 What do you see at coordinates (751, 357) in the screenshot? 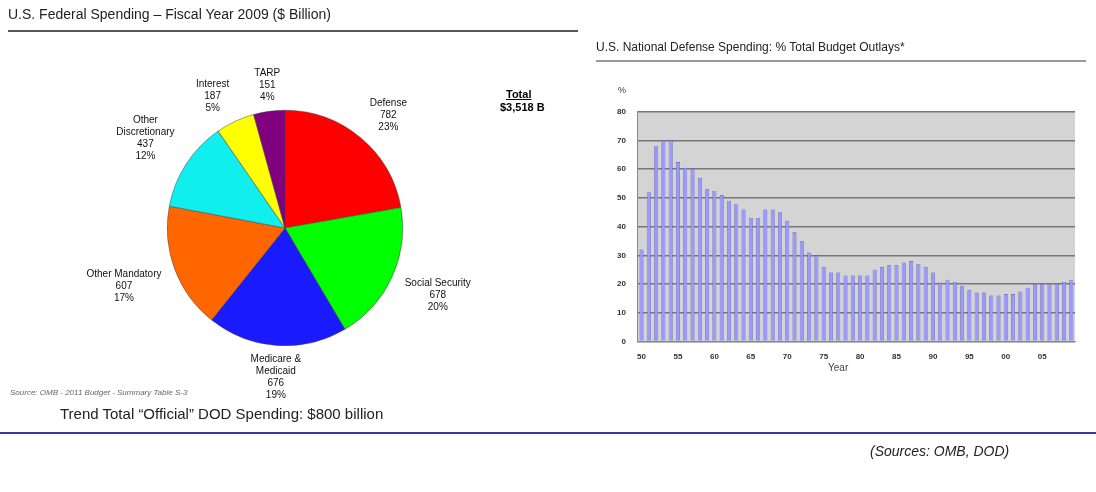
I see `x-tick-label: 65` at bounding box center [751, 357].